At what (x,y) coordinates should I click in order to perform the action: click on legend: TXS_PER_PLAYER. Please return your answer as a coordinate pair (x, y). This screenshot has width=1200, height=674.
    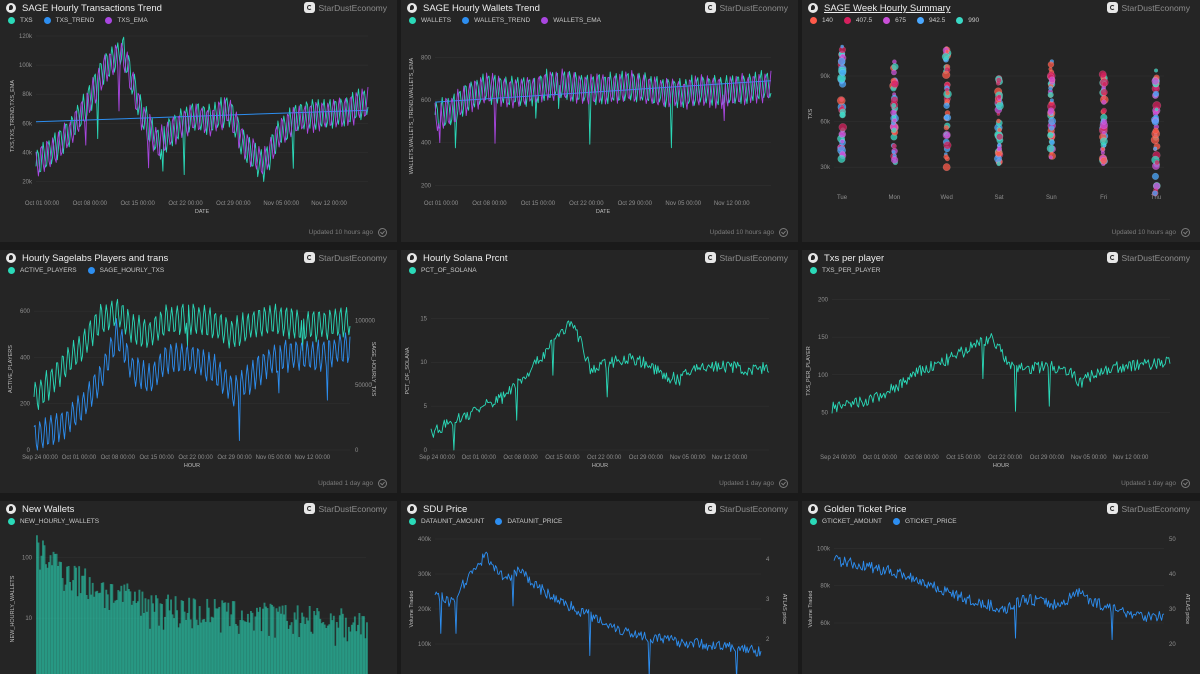
    Looking at the image, I should click on (845, 270).